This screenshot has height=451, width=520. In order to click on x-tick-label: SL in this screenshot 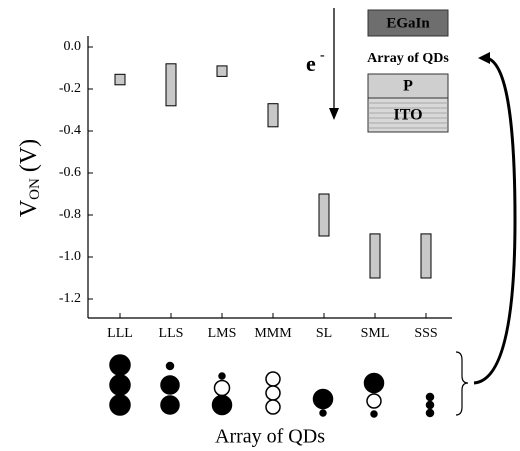, I will do `click(324, 333)`.